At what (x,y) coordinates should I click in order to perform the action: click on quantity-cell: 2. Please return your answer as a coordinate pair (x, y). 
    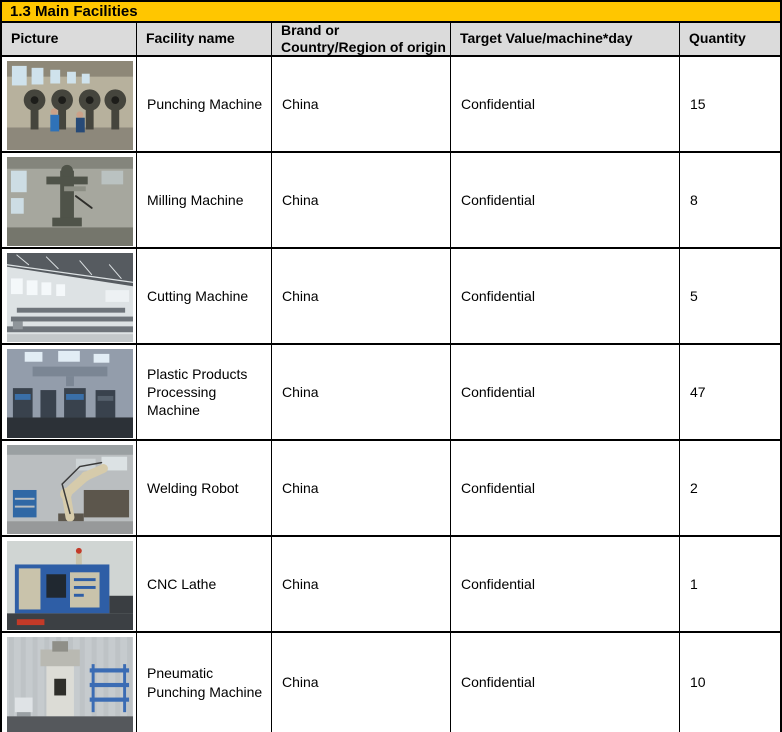
    Looking at the image, I should click on (694, 487).